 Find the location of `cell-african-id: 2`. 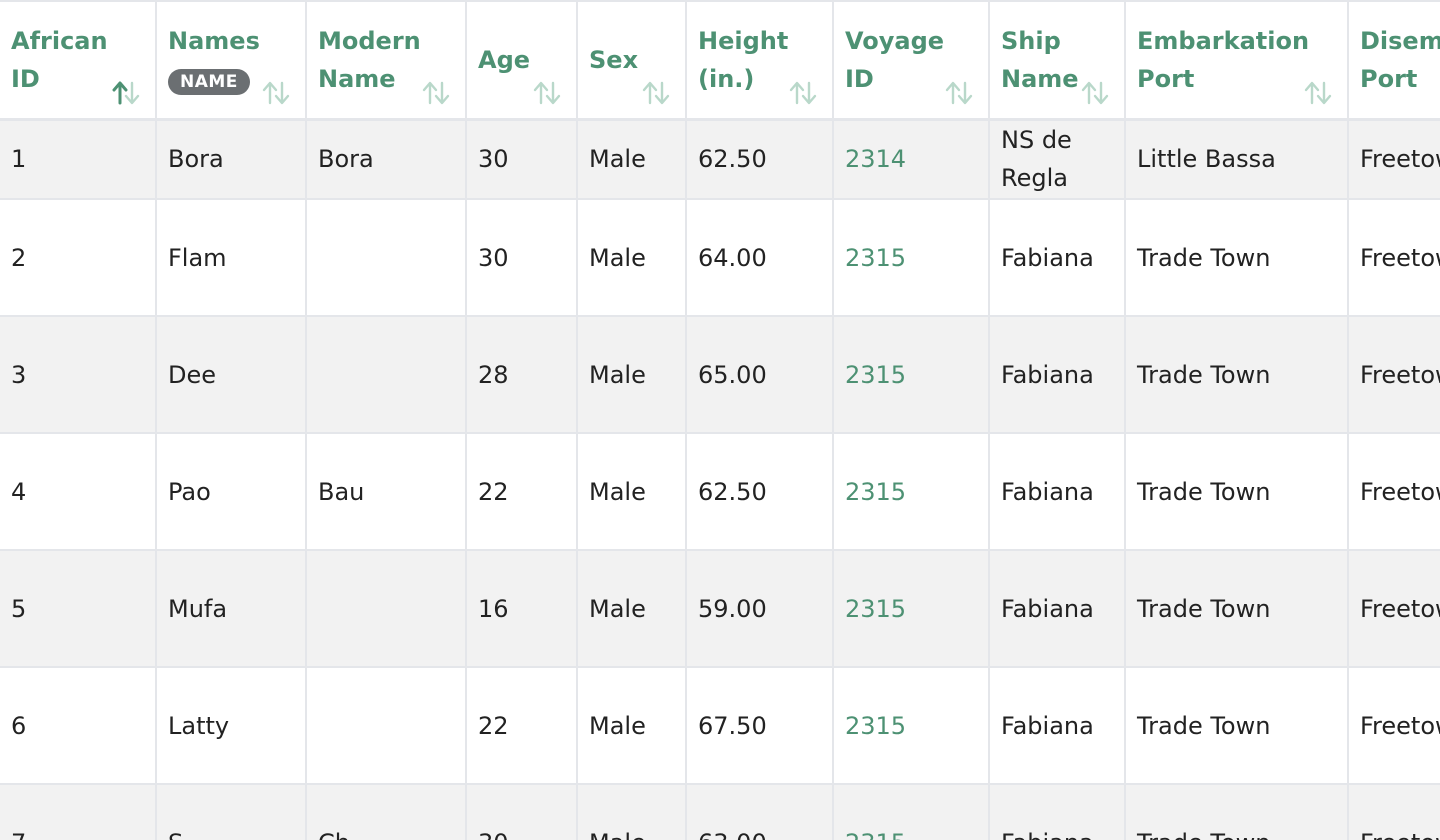

cell-african-id: 2 is located at coordinates (78, 258).